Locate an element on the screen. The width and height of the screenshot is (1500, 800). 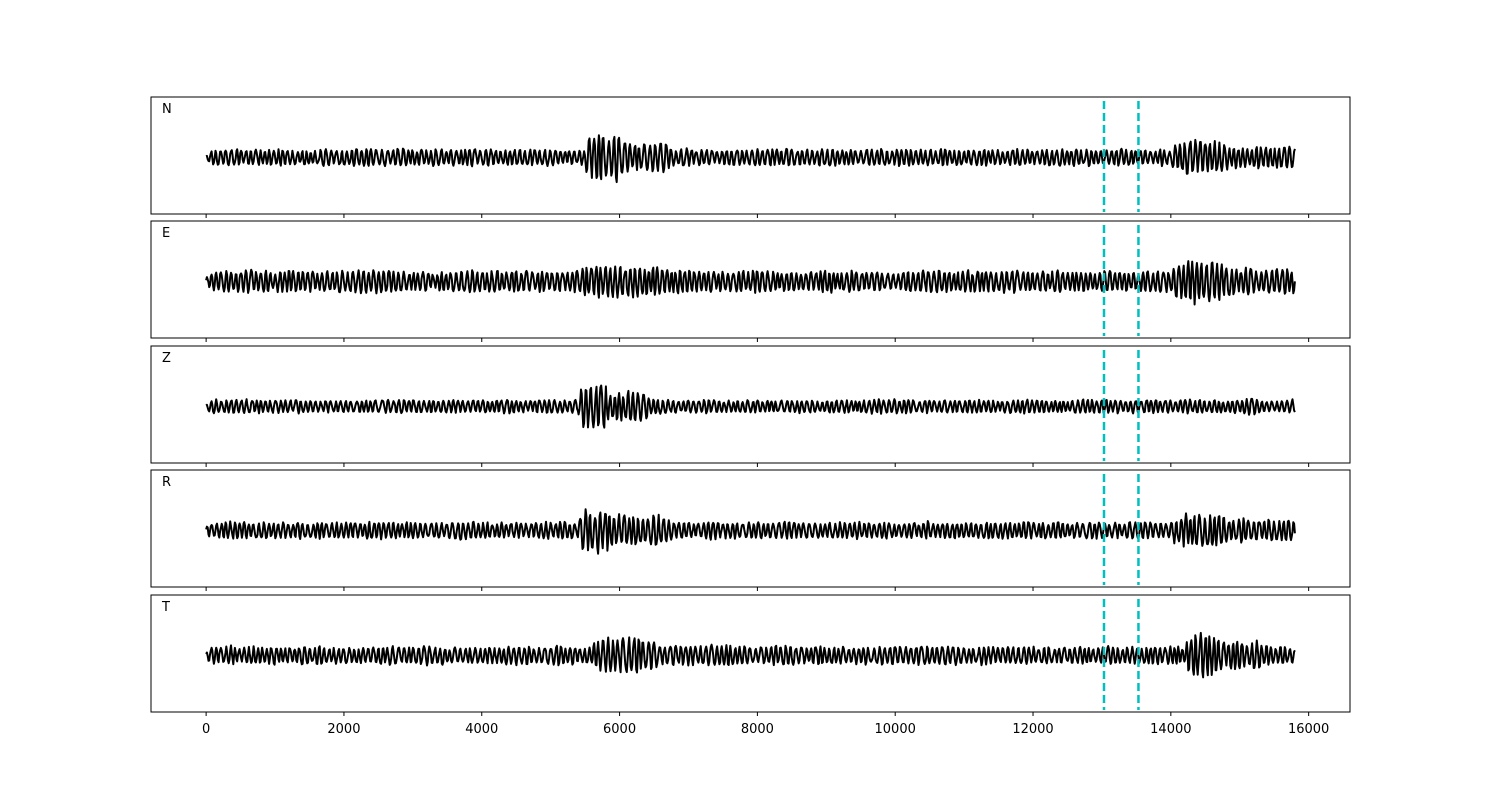
channel-label: R is located at coordinates (166, 482).